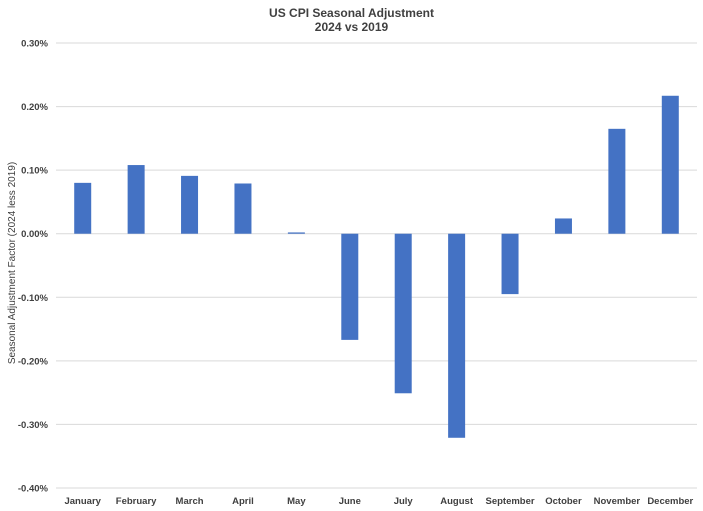 The height and width of the screenshot is (511, 703). Describe the element at coordinates (296, 501) in the screenshot. I see `x-tick-label: May` at that location.